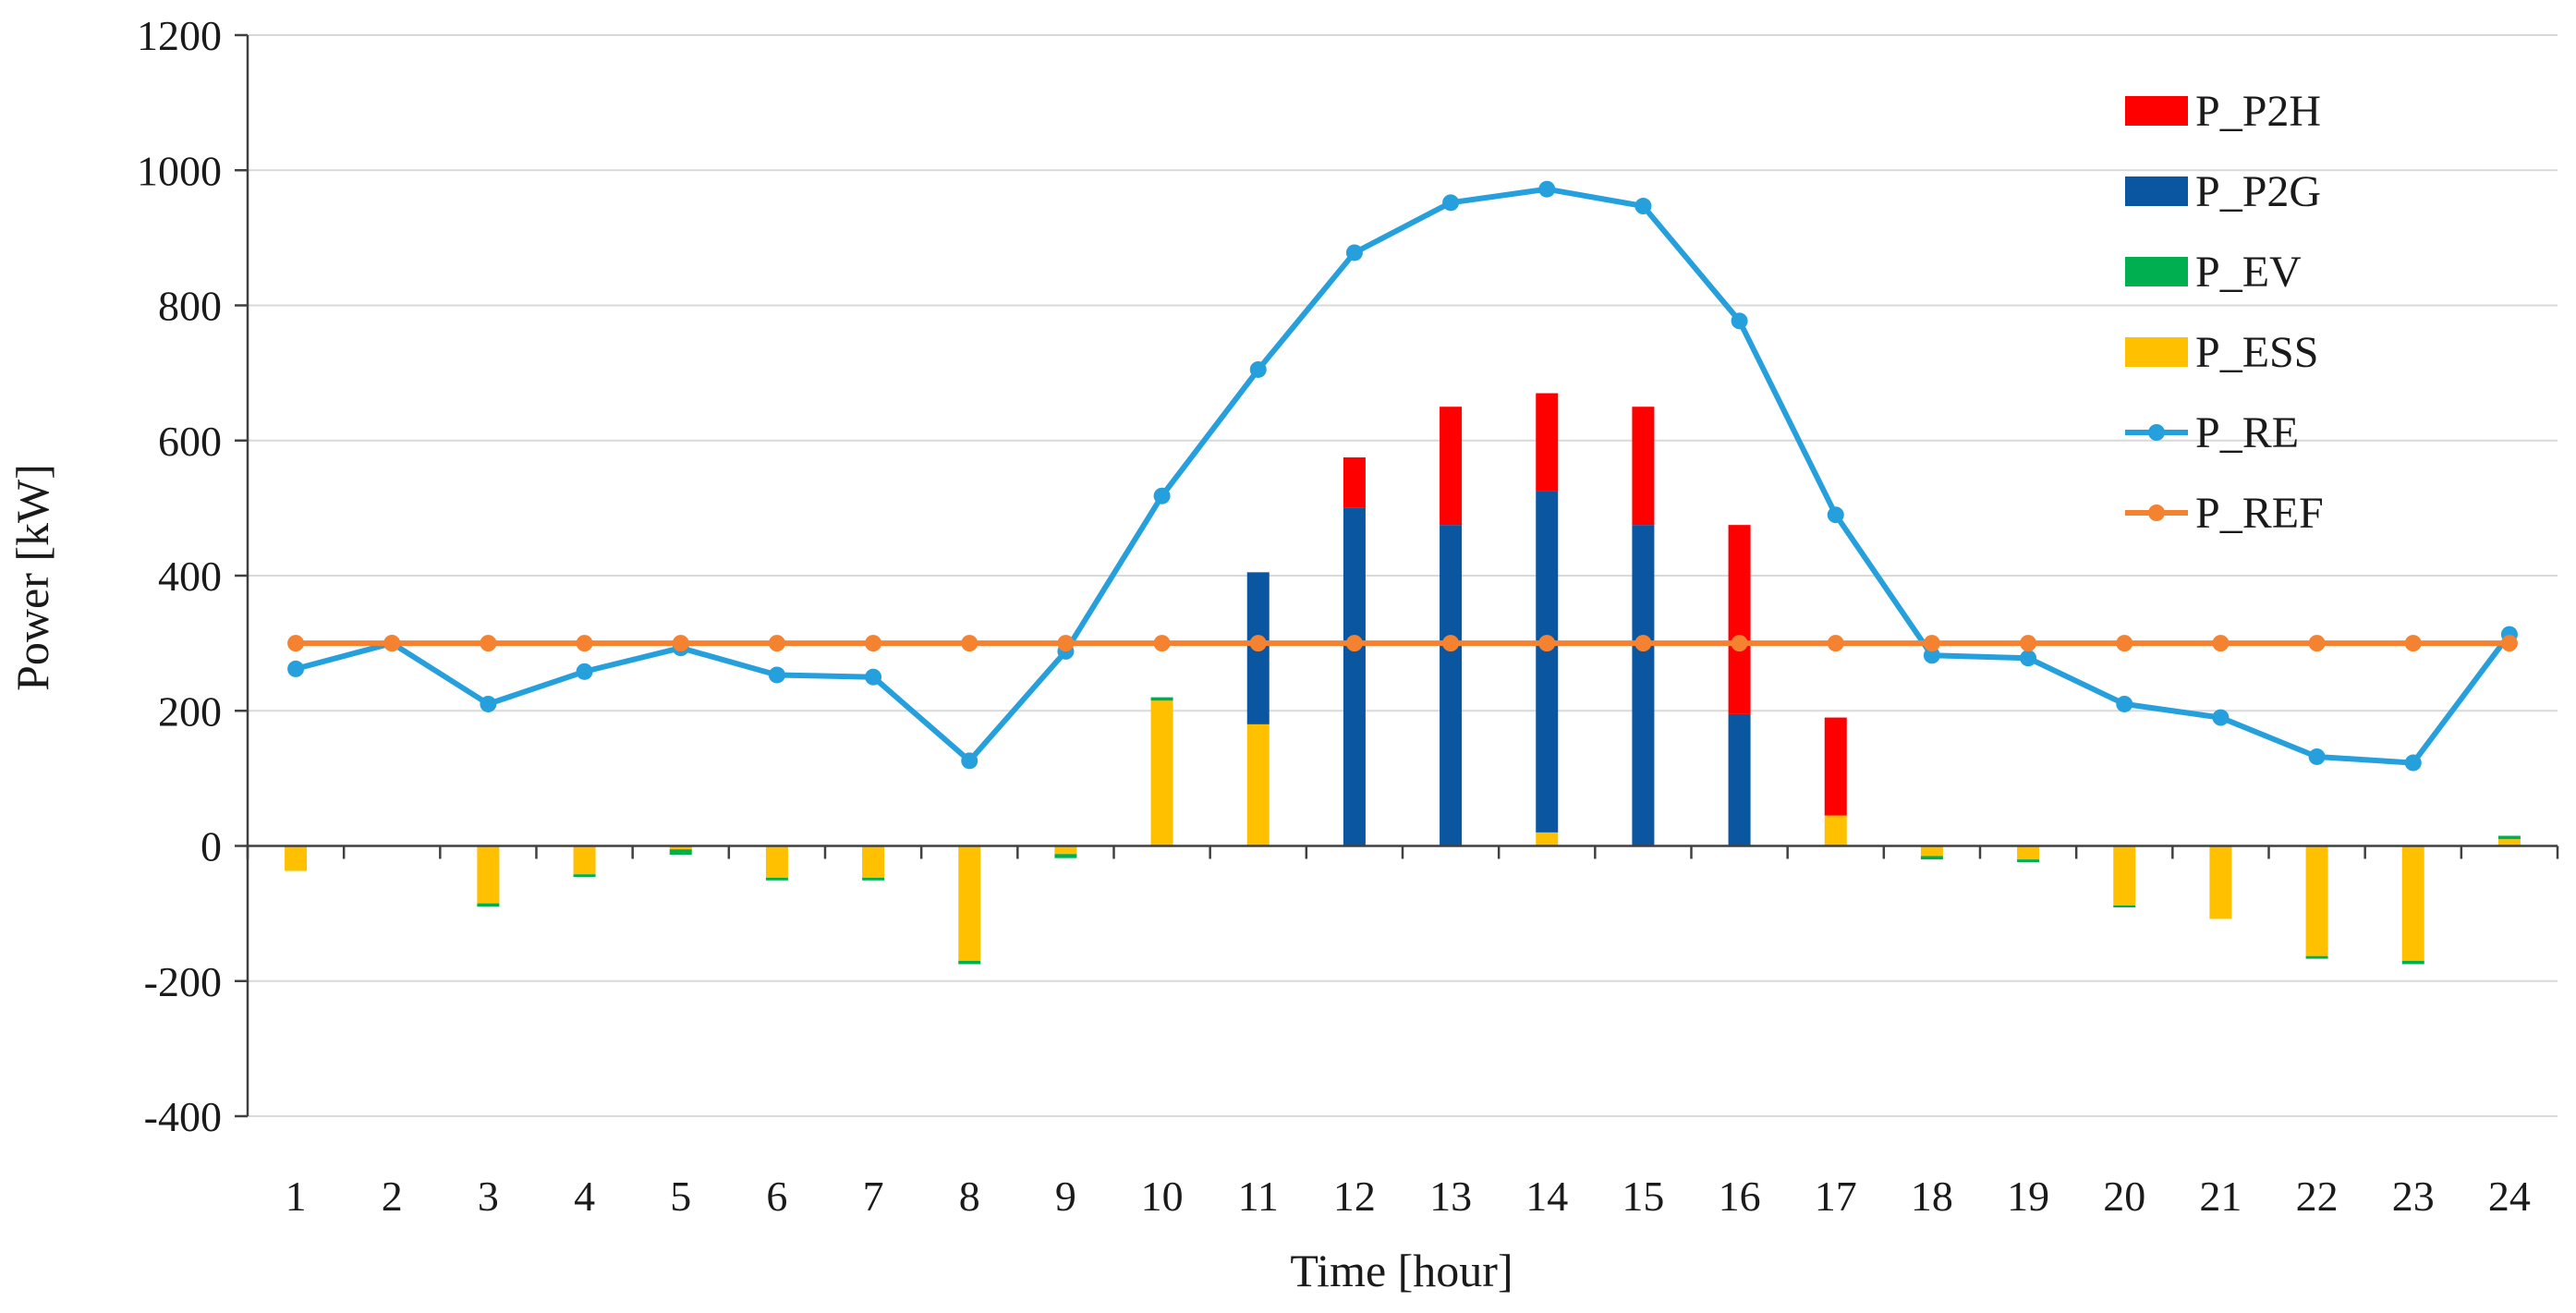 The image size is (2576, 1313). What do you see at coordinates (190, 306) in the screenshot?
I see `y-tick-label: 800` at bounding box center [190, 306].